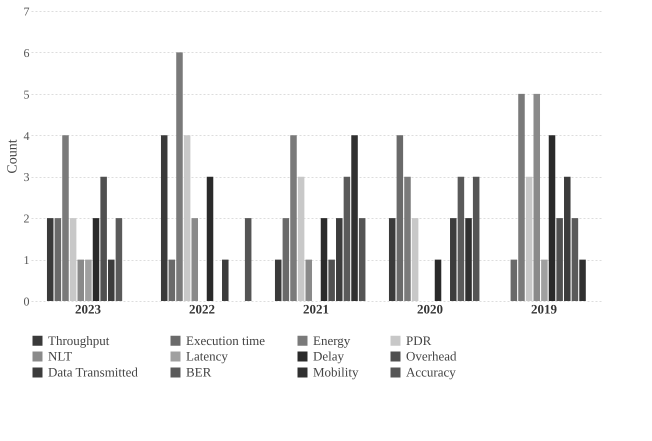 The width and height of the screenshot is (652, 441). I want to click on legend-label: Data Transmitted, so click(93, 372).